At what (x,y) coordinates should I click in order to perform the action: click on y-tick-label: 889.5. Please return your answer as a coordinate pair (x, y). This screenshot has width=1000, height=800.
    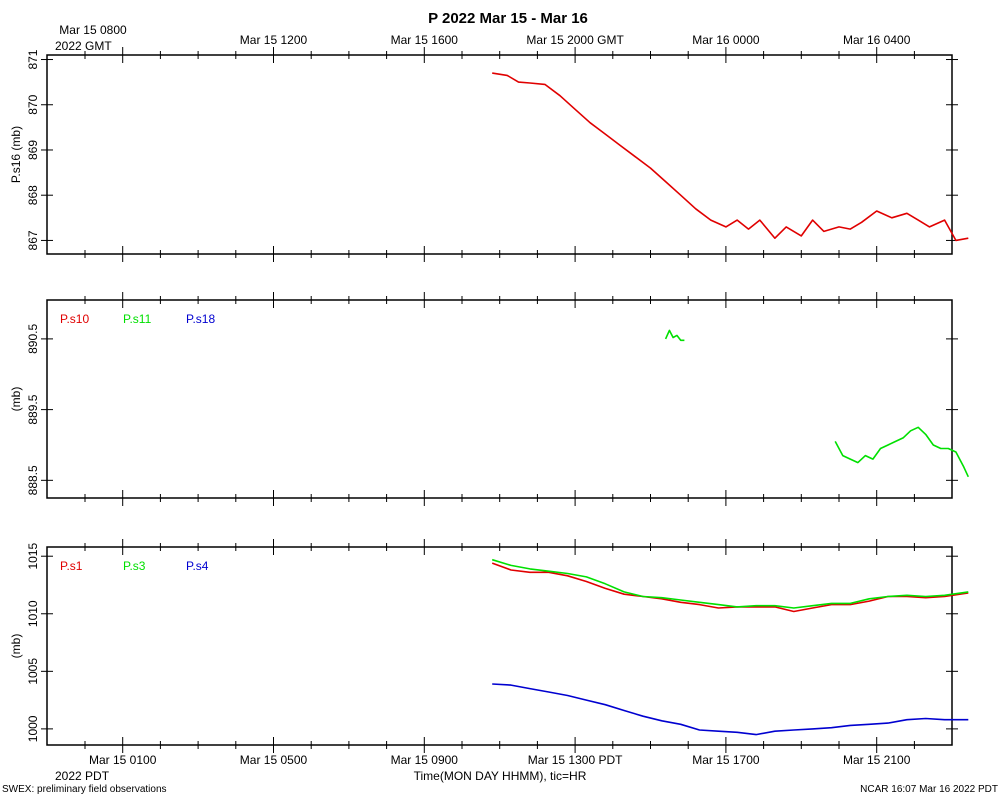
    Looking at the image, I should click on (33, 409).